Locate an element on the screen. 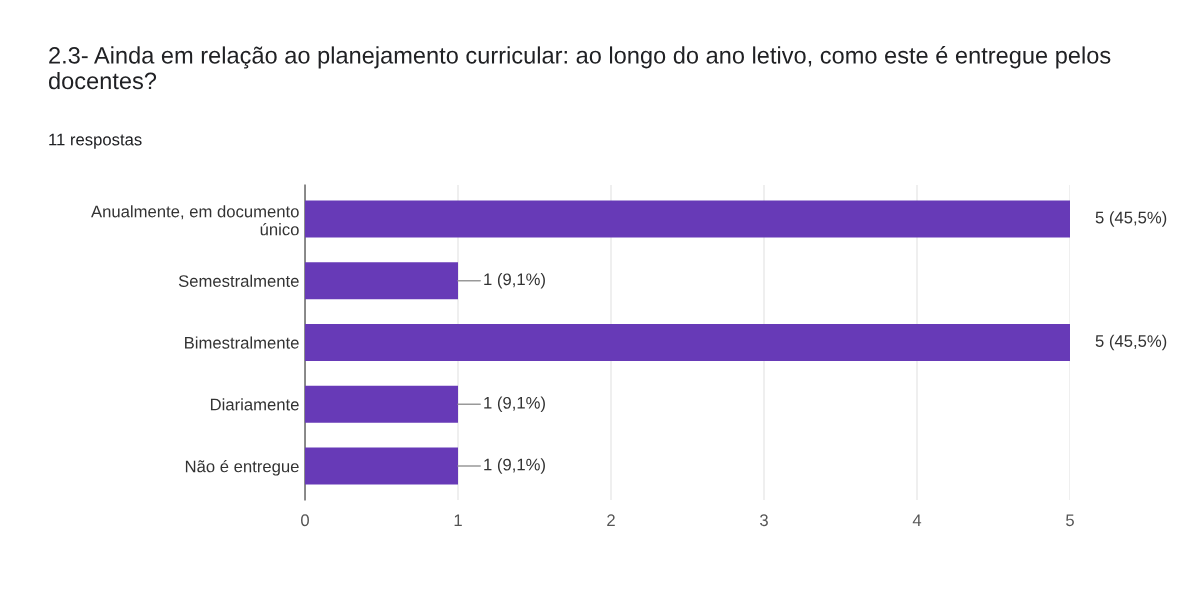 The image size is (1180, 600). x-tick-label: 5 is located at coordinates (1070, 520).